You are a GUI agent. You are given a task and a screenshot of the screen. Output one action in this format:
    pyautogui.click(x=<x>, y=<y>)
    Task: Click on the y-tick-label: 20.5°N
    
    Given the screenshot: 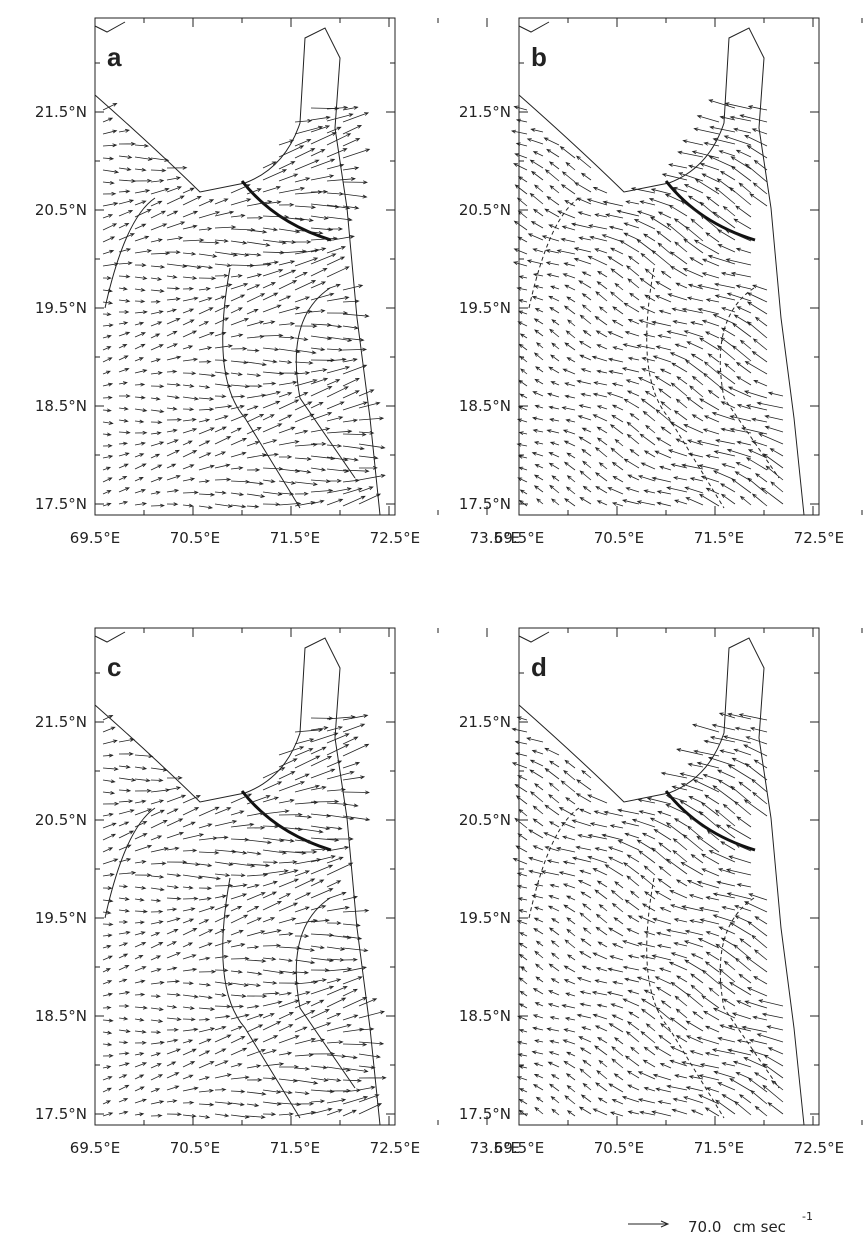 What is the action you would take?
    pyautogui.click(x=485, y=820)
    